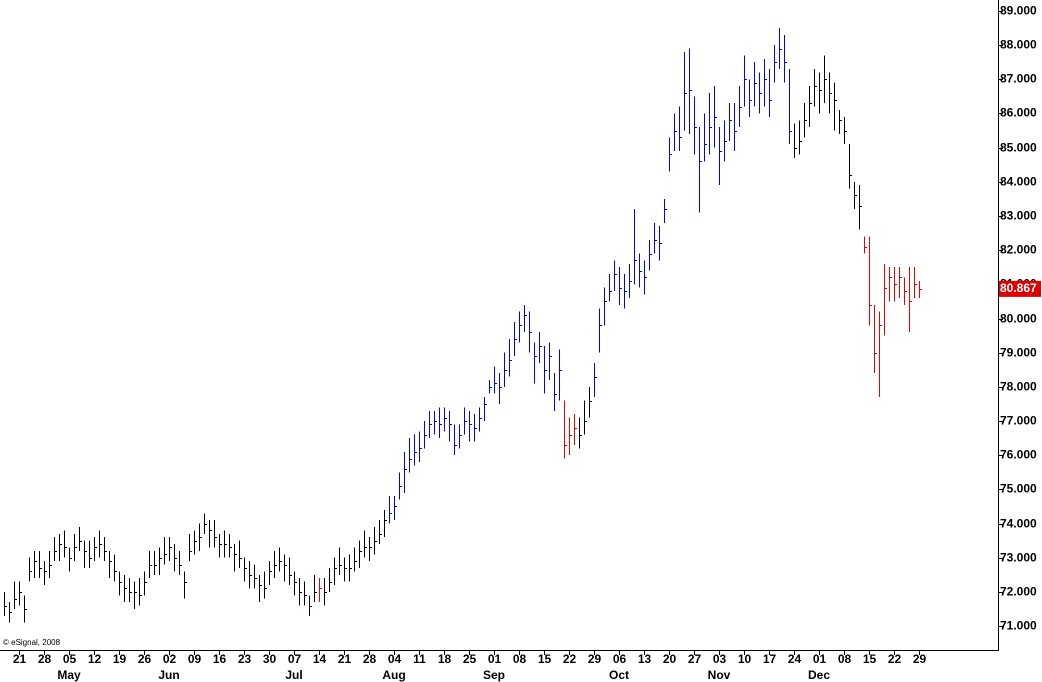 This screenshot has height=682, width=1042. I want to click on x-tick-label: 18, so click(445, 659).